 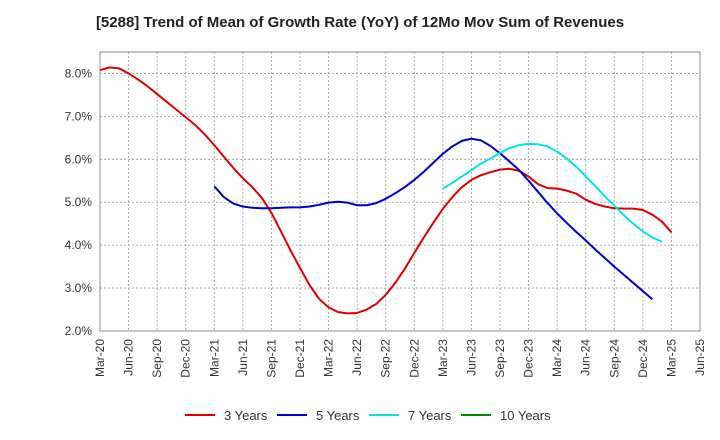 I want to click on x-tick-label: Mar-21, so click(x=214, y=358).